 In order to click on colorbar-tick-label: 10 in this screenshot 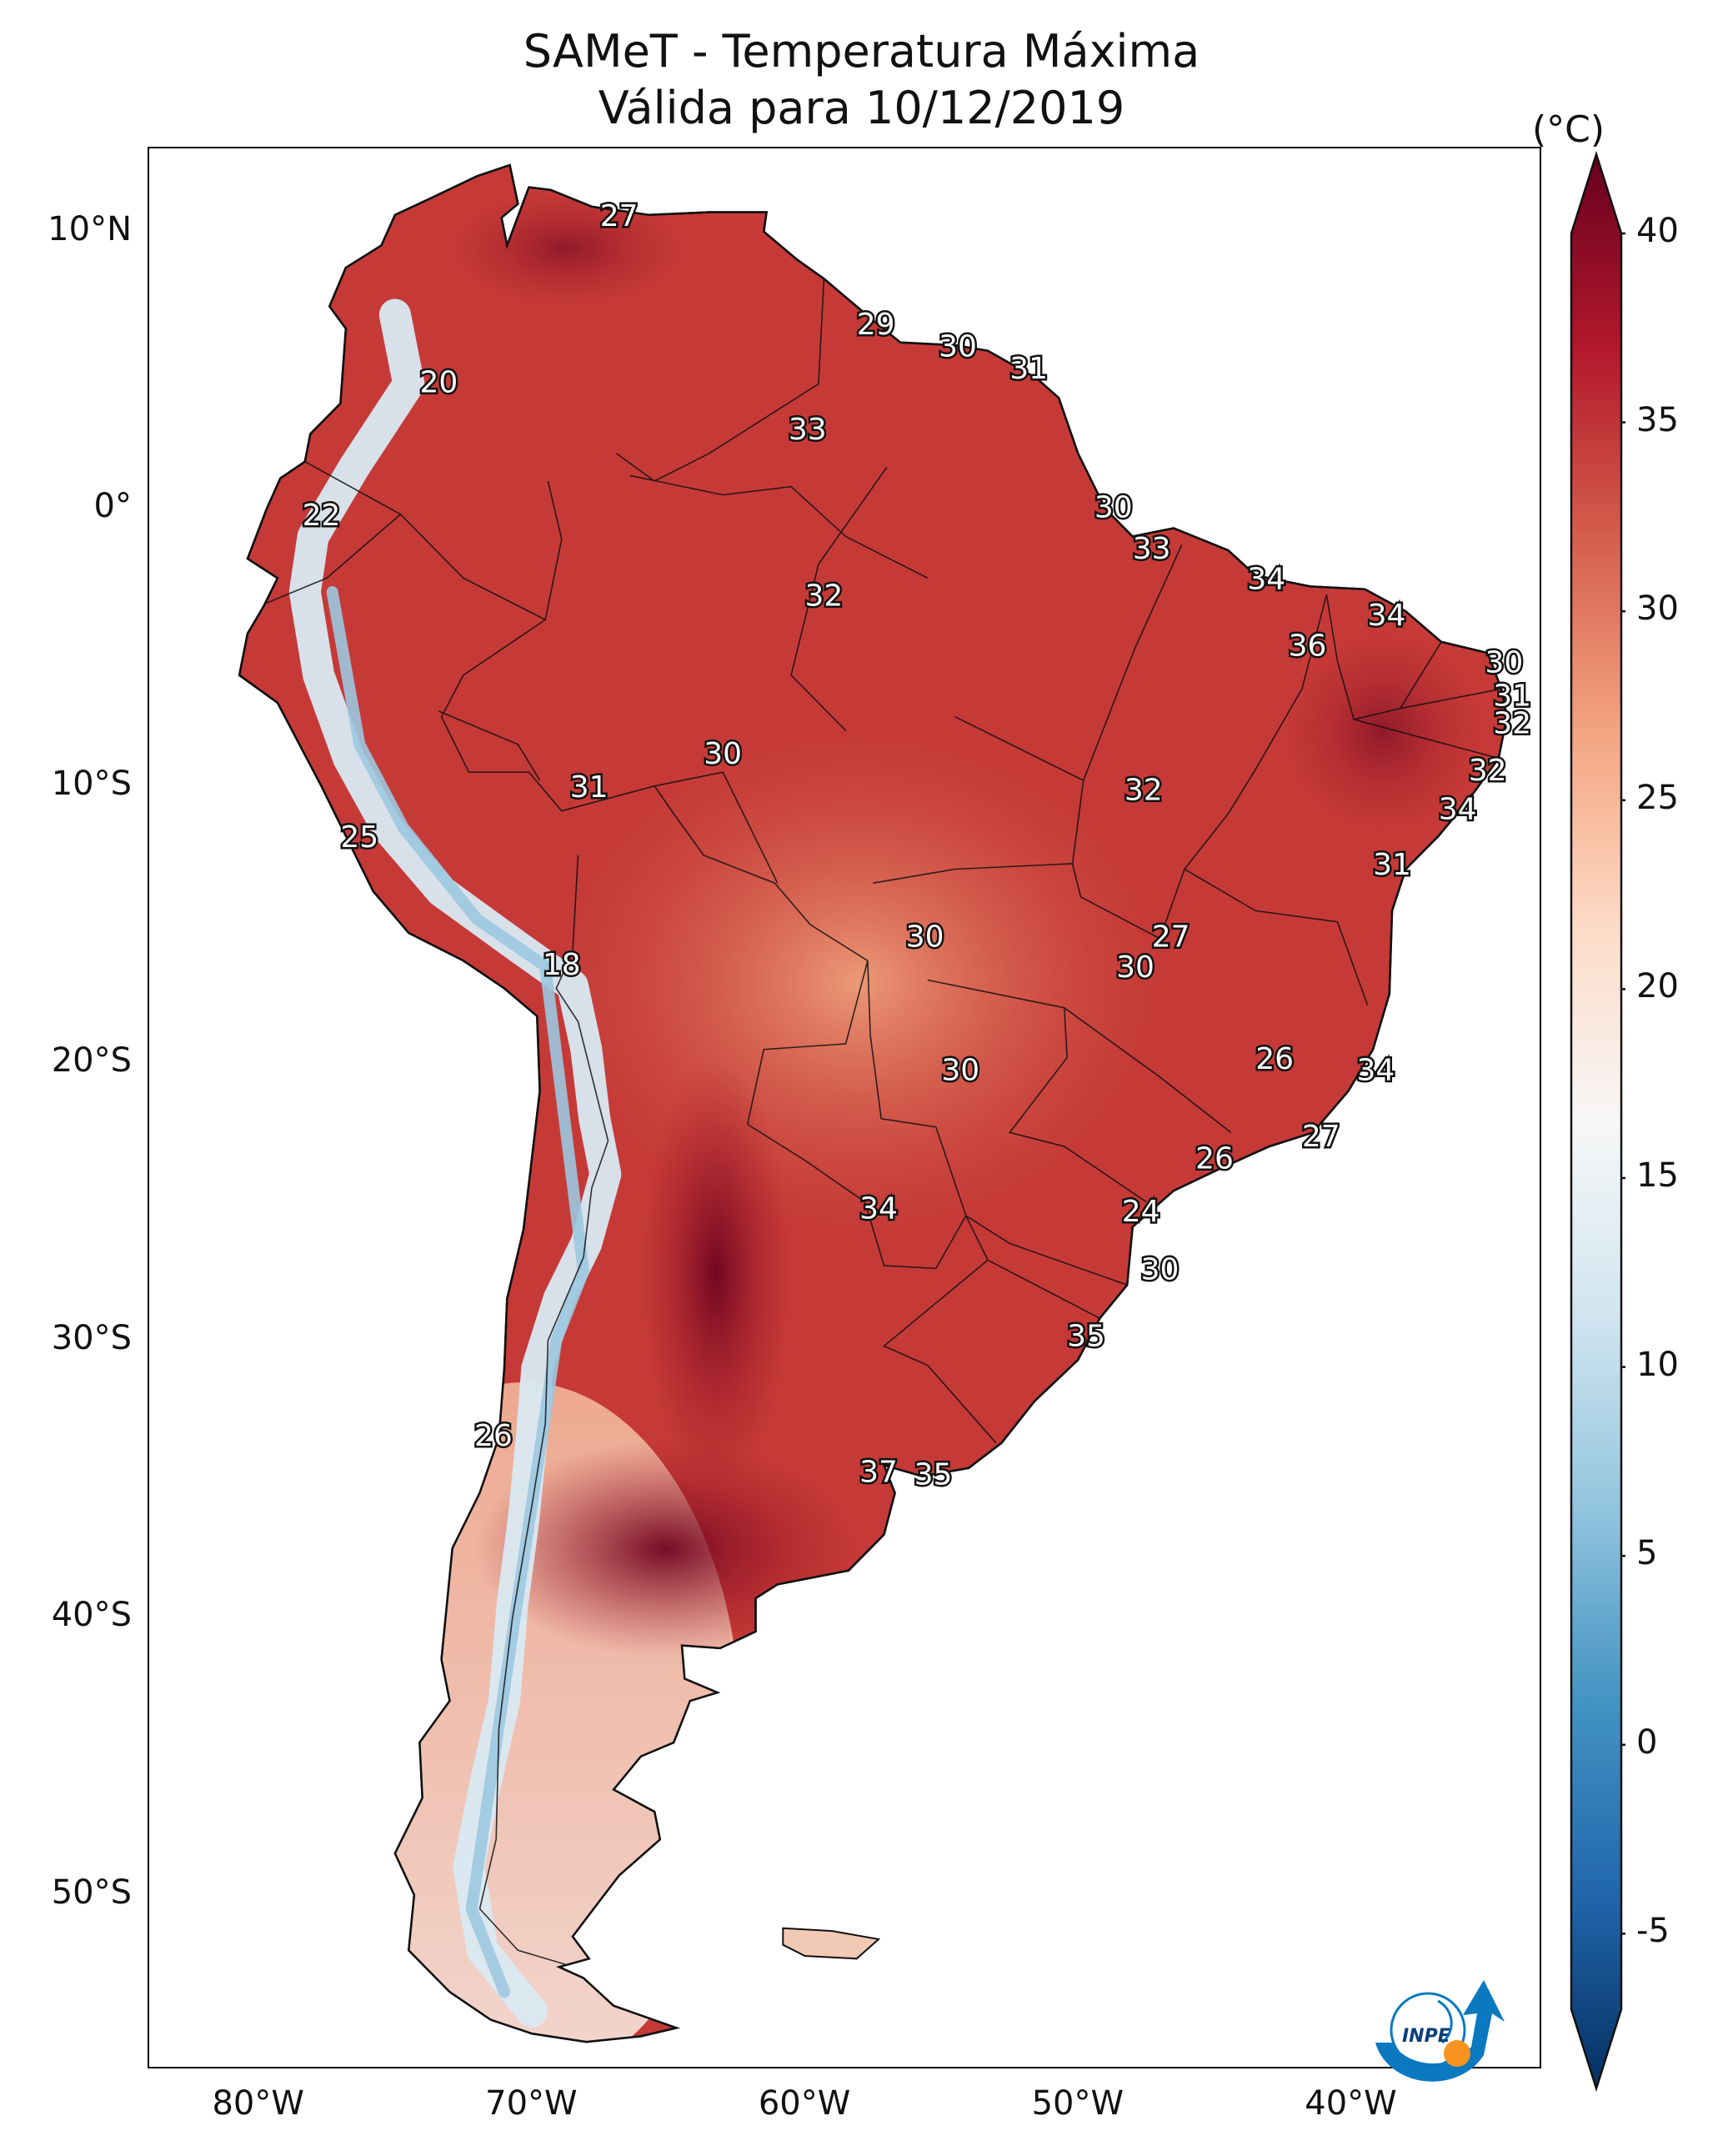, I will do `click(1657, 1364)`.